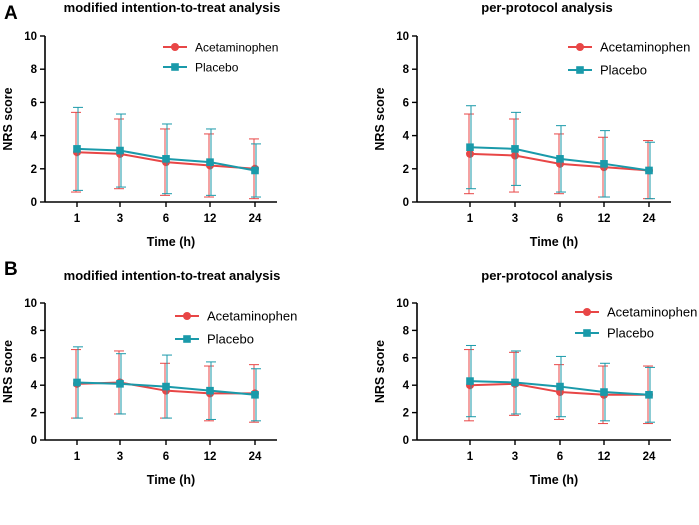  What do you see at coordinates (11, 269) in the screenshot?
I see `panel-label-b: B` at bounding box center [11, 269].